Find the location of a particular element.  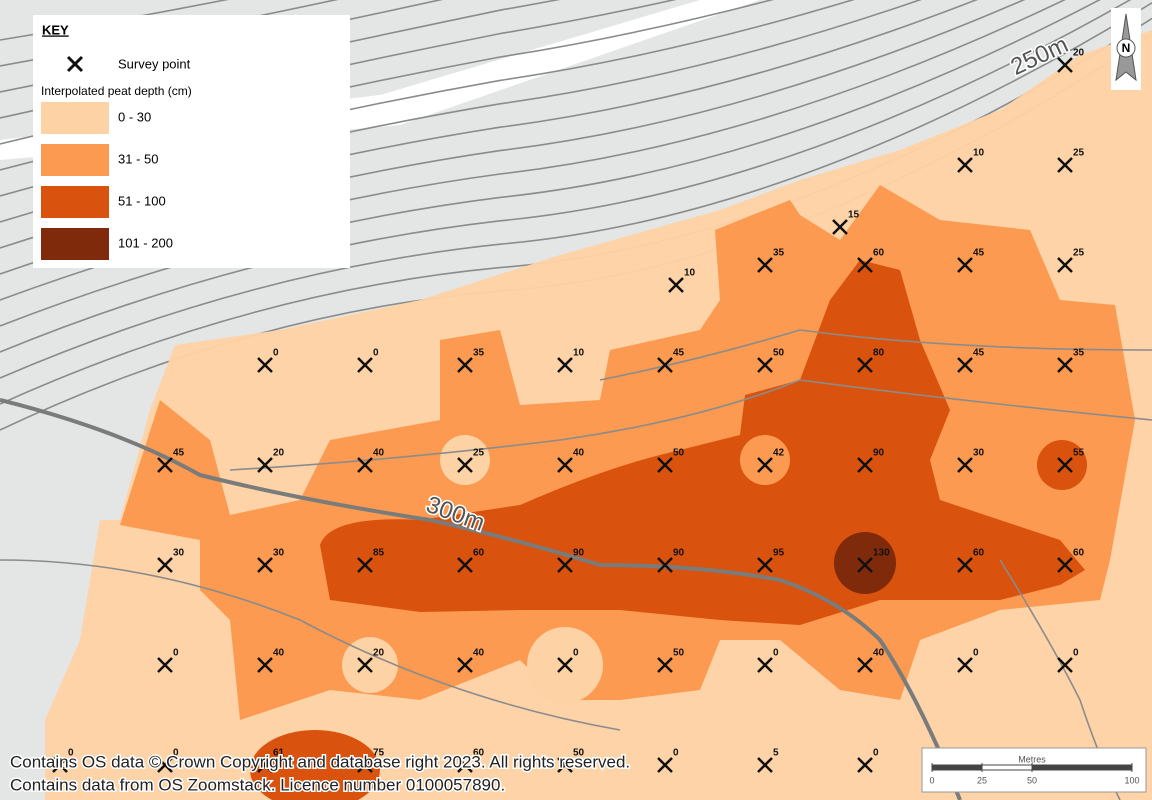

depth-label: 95 is located at coordinates (779, 553).